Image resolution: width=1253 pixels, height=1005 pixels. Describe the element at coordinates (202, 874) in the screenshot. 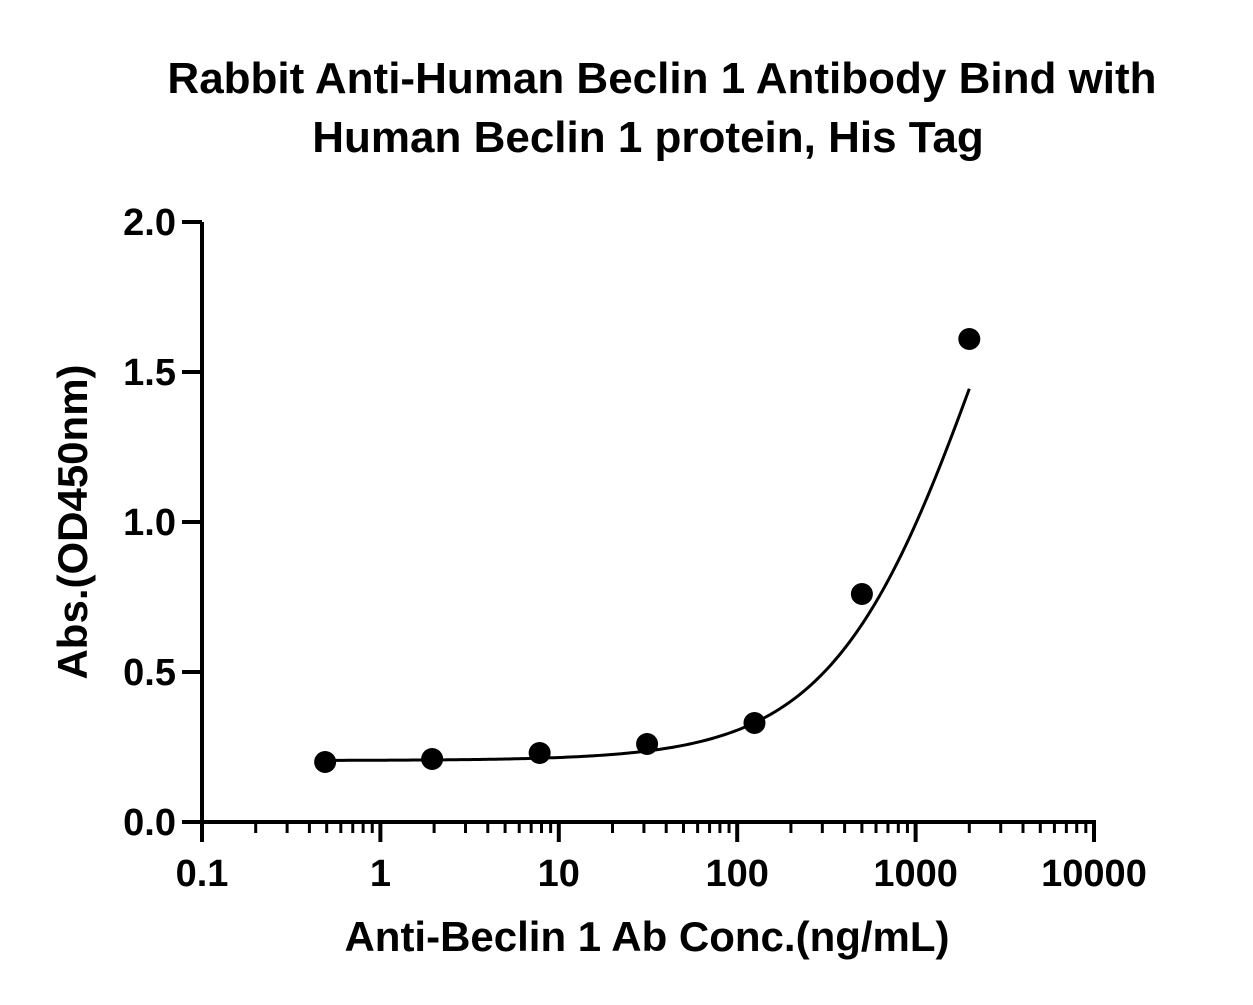

I see `x-tick-label: 0.1` at that location.